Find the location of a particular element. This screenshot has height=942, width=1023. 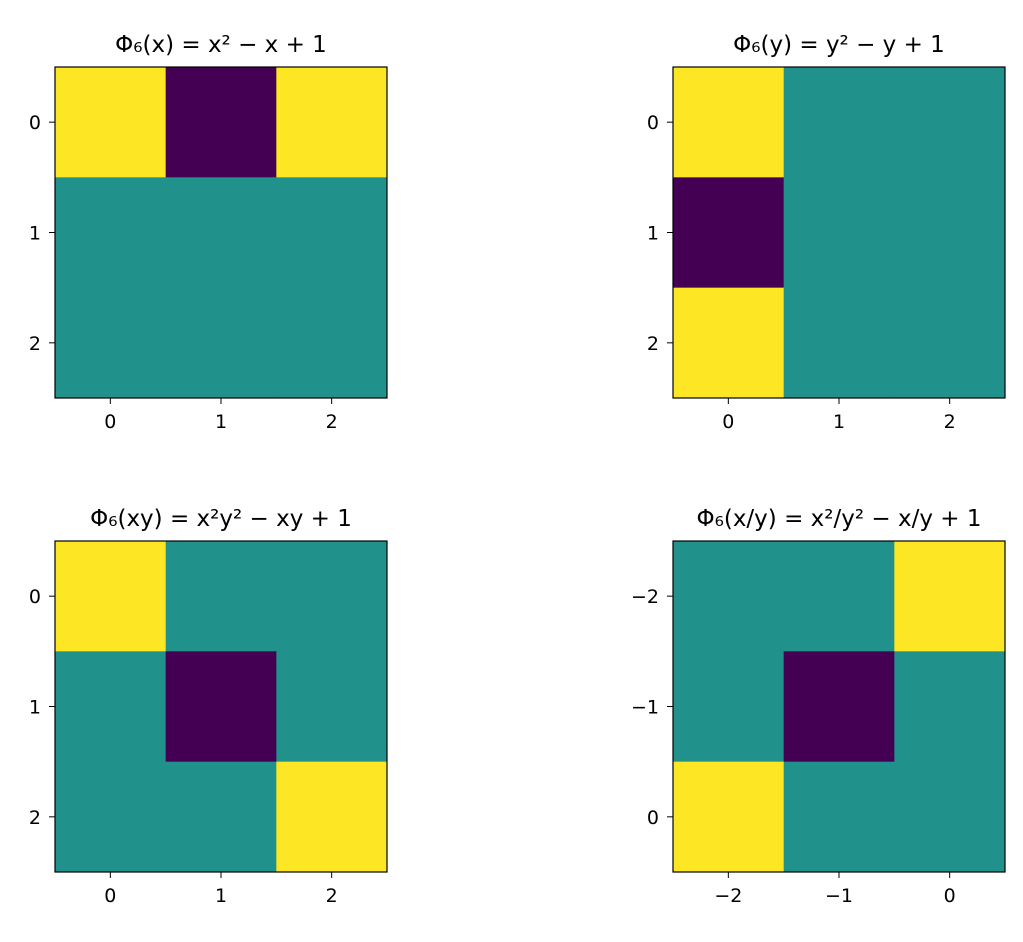

x-tick-label: −1 is located at coordinates (839, 896).